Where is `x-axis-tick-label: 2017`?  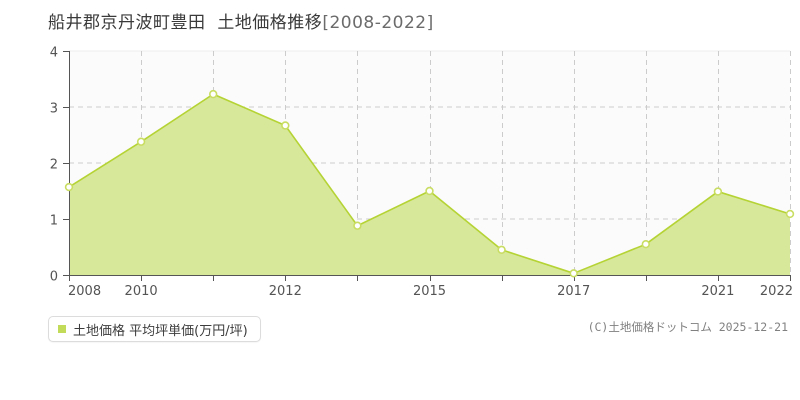
x-axis-tick-label: 2017 is located at coordinates (573, 291).